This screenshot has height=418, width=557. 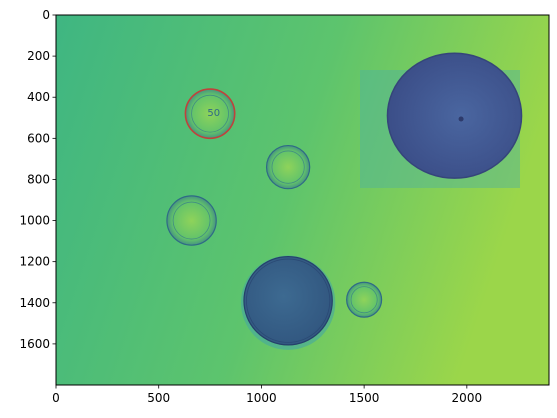 I want to click on y-tick-label: 1000, so click(x=34, y=221).